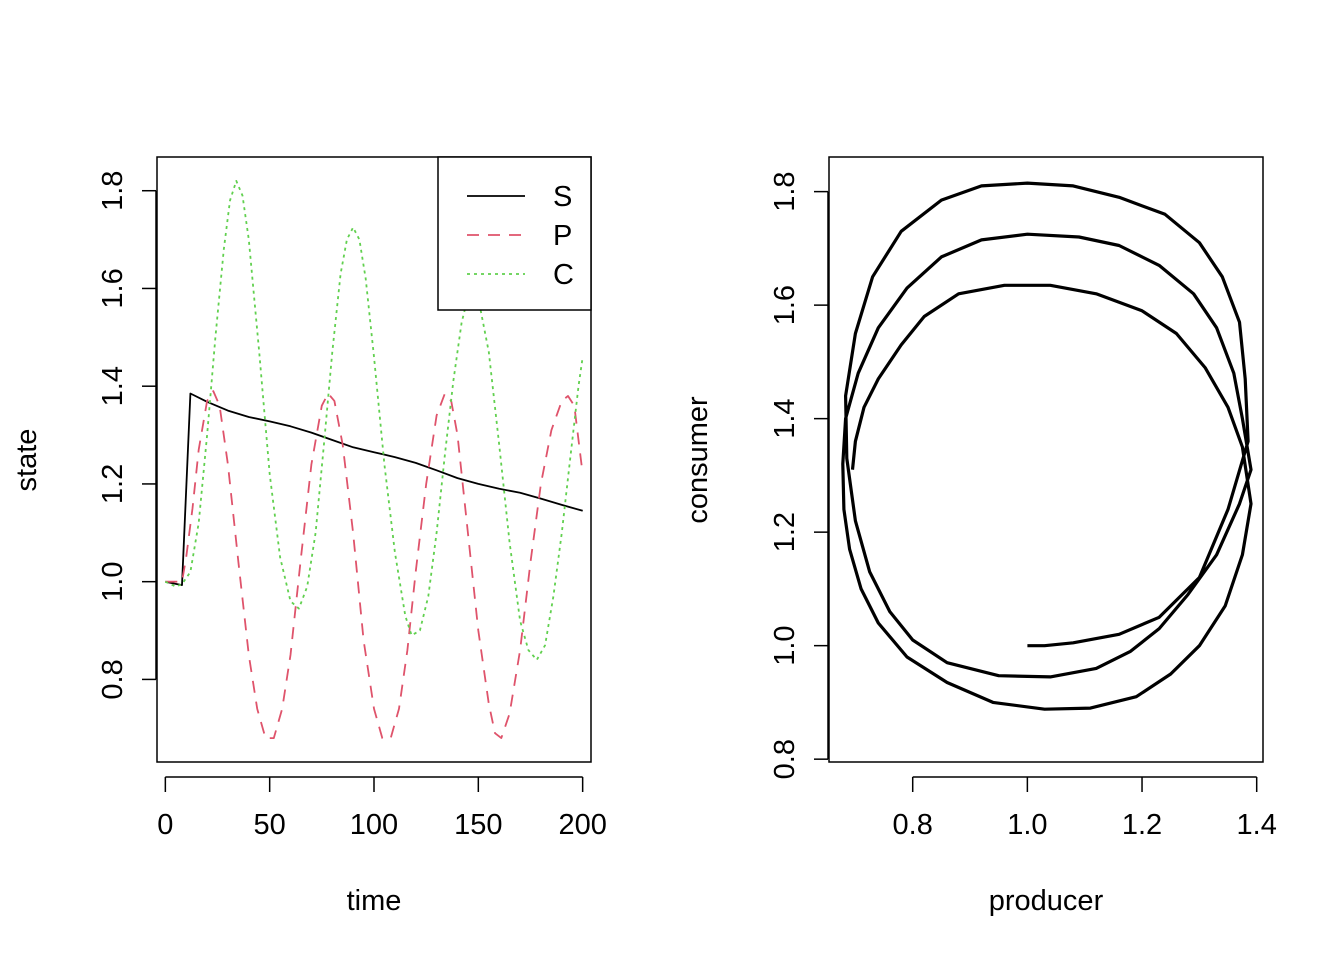 This screenshot has height=960, width=1344. I want to click on legend: SPC, so click(514, 233).